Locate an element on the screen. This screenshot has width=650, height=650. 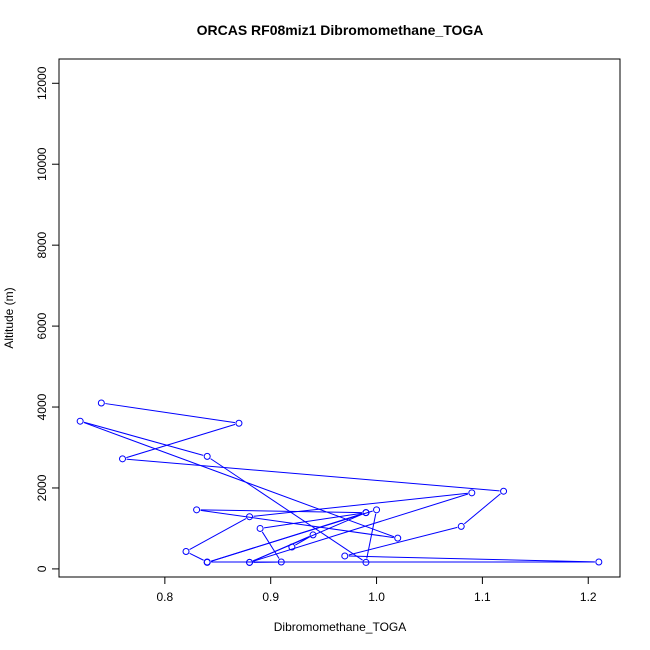
chart-title: ORCAS RF08miz1 Dibromomethane_TOGA is located at coordinates (340, 30).